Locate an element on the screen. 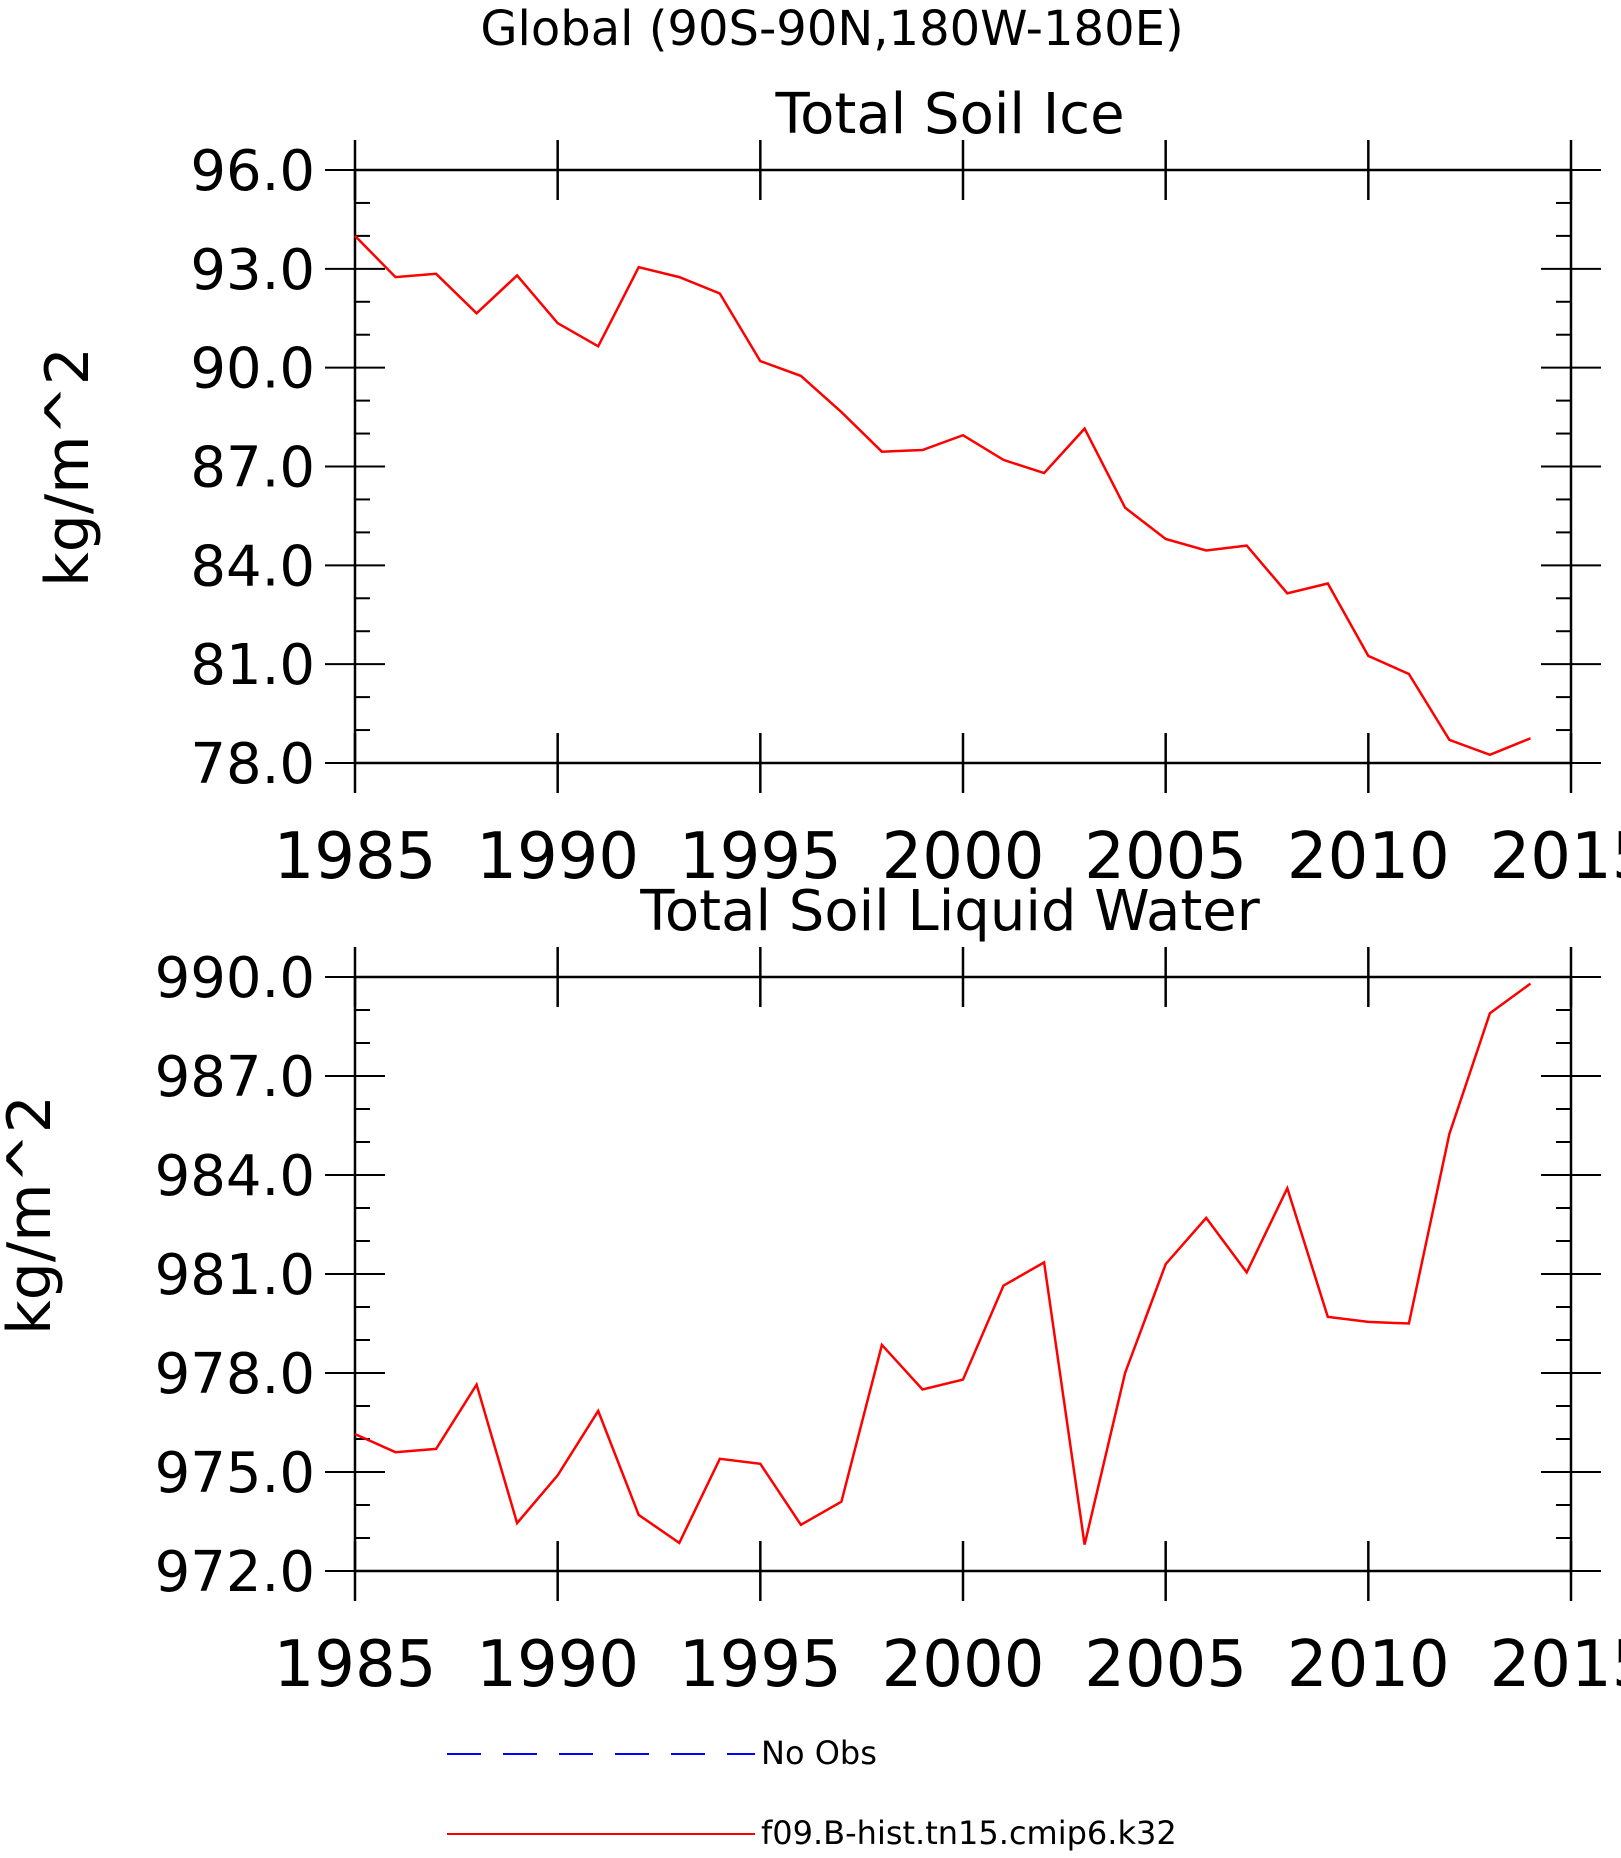 The image size is (1621, 1858). panel-title-total-soil-ice: Total Soil Ice is located at coordinates (949, 114).